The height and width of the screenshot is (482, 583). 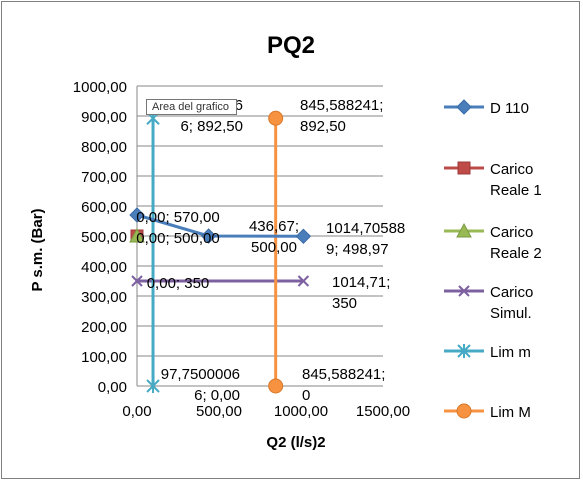 I want to click on y-tick-label: 100,00, so click(x=104, y=357).